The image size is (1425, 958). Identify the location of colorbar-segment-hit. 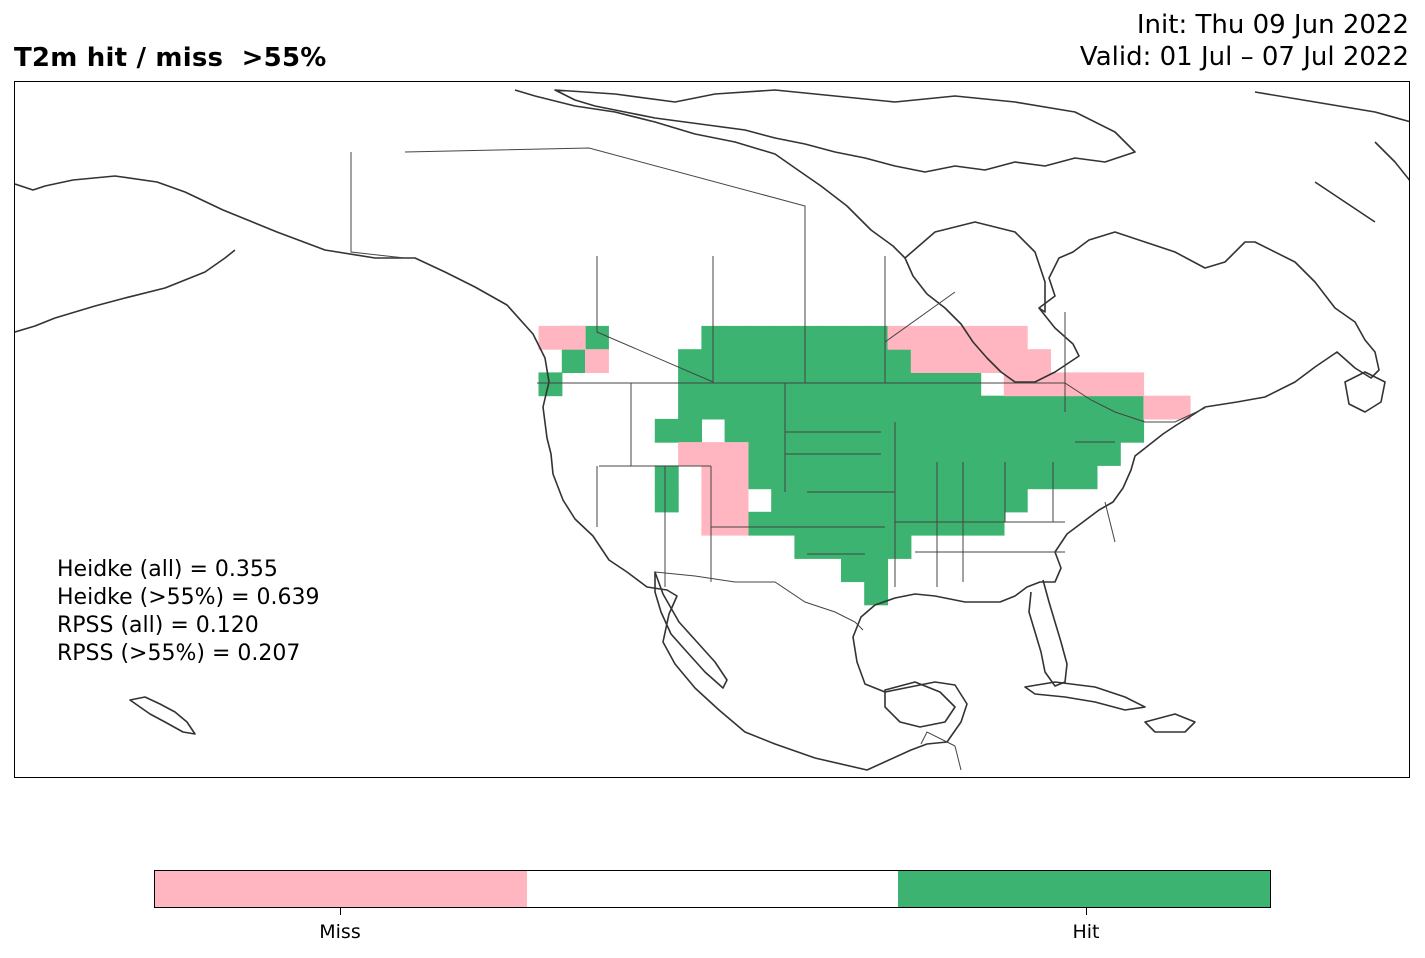
(1084, 889).